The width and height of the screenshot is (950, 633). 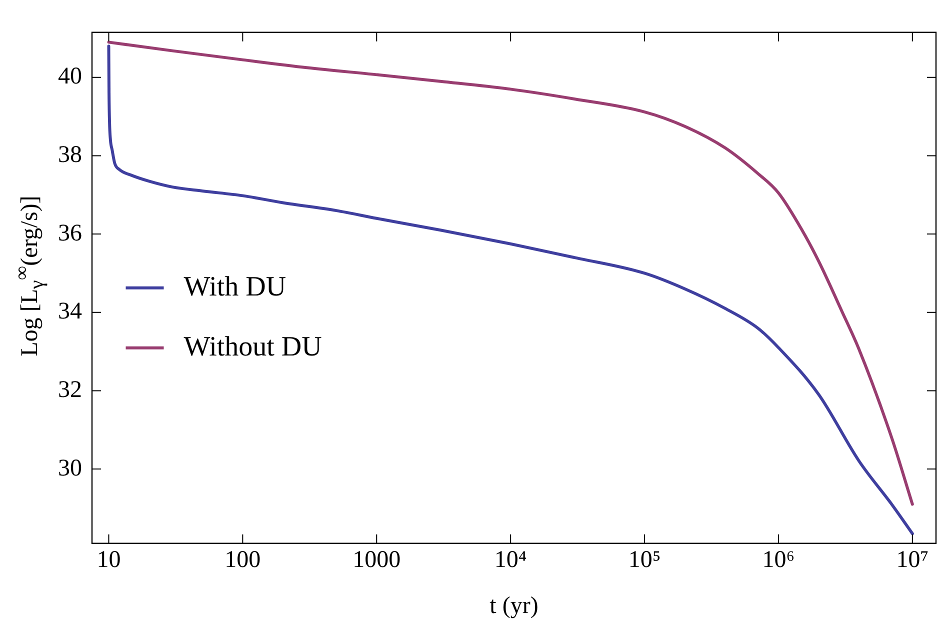 I want to click on y-tick-label: 36, so click(x=70, y=233).